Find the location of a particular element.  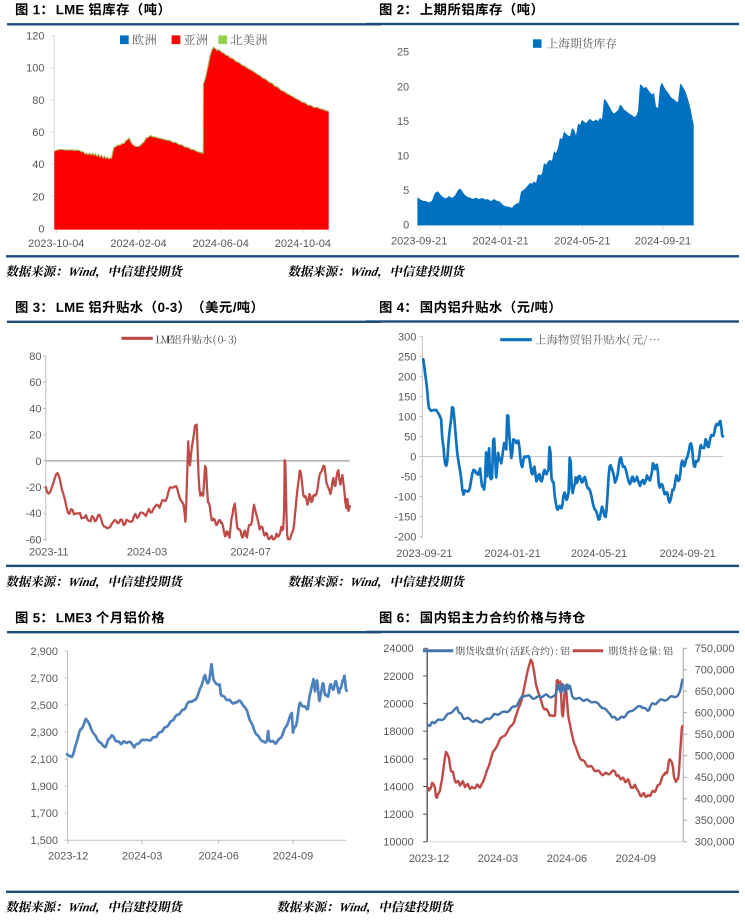

svg-text: 10000 is located at coordinates (398, 843).